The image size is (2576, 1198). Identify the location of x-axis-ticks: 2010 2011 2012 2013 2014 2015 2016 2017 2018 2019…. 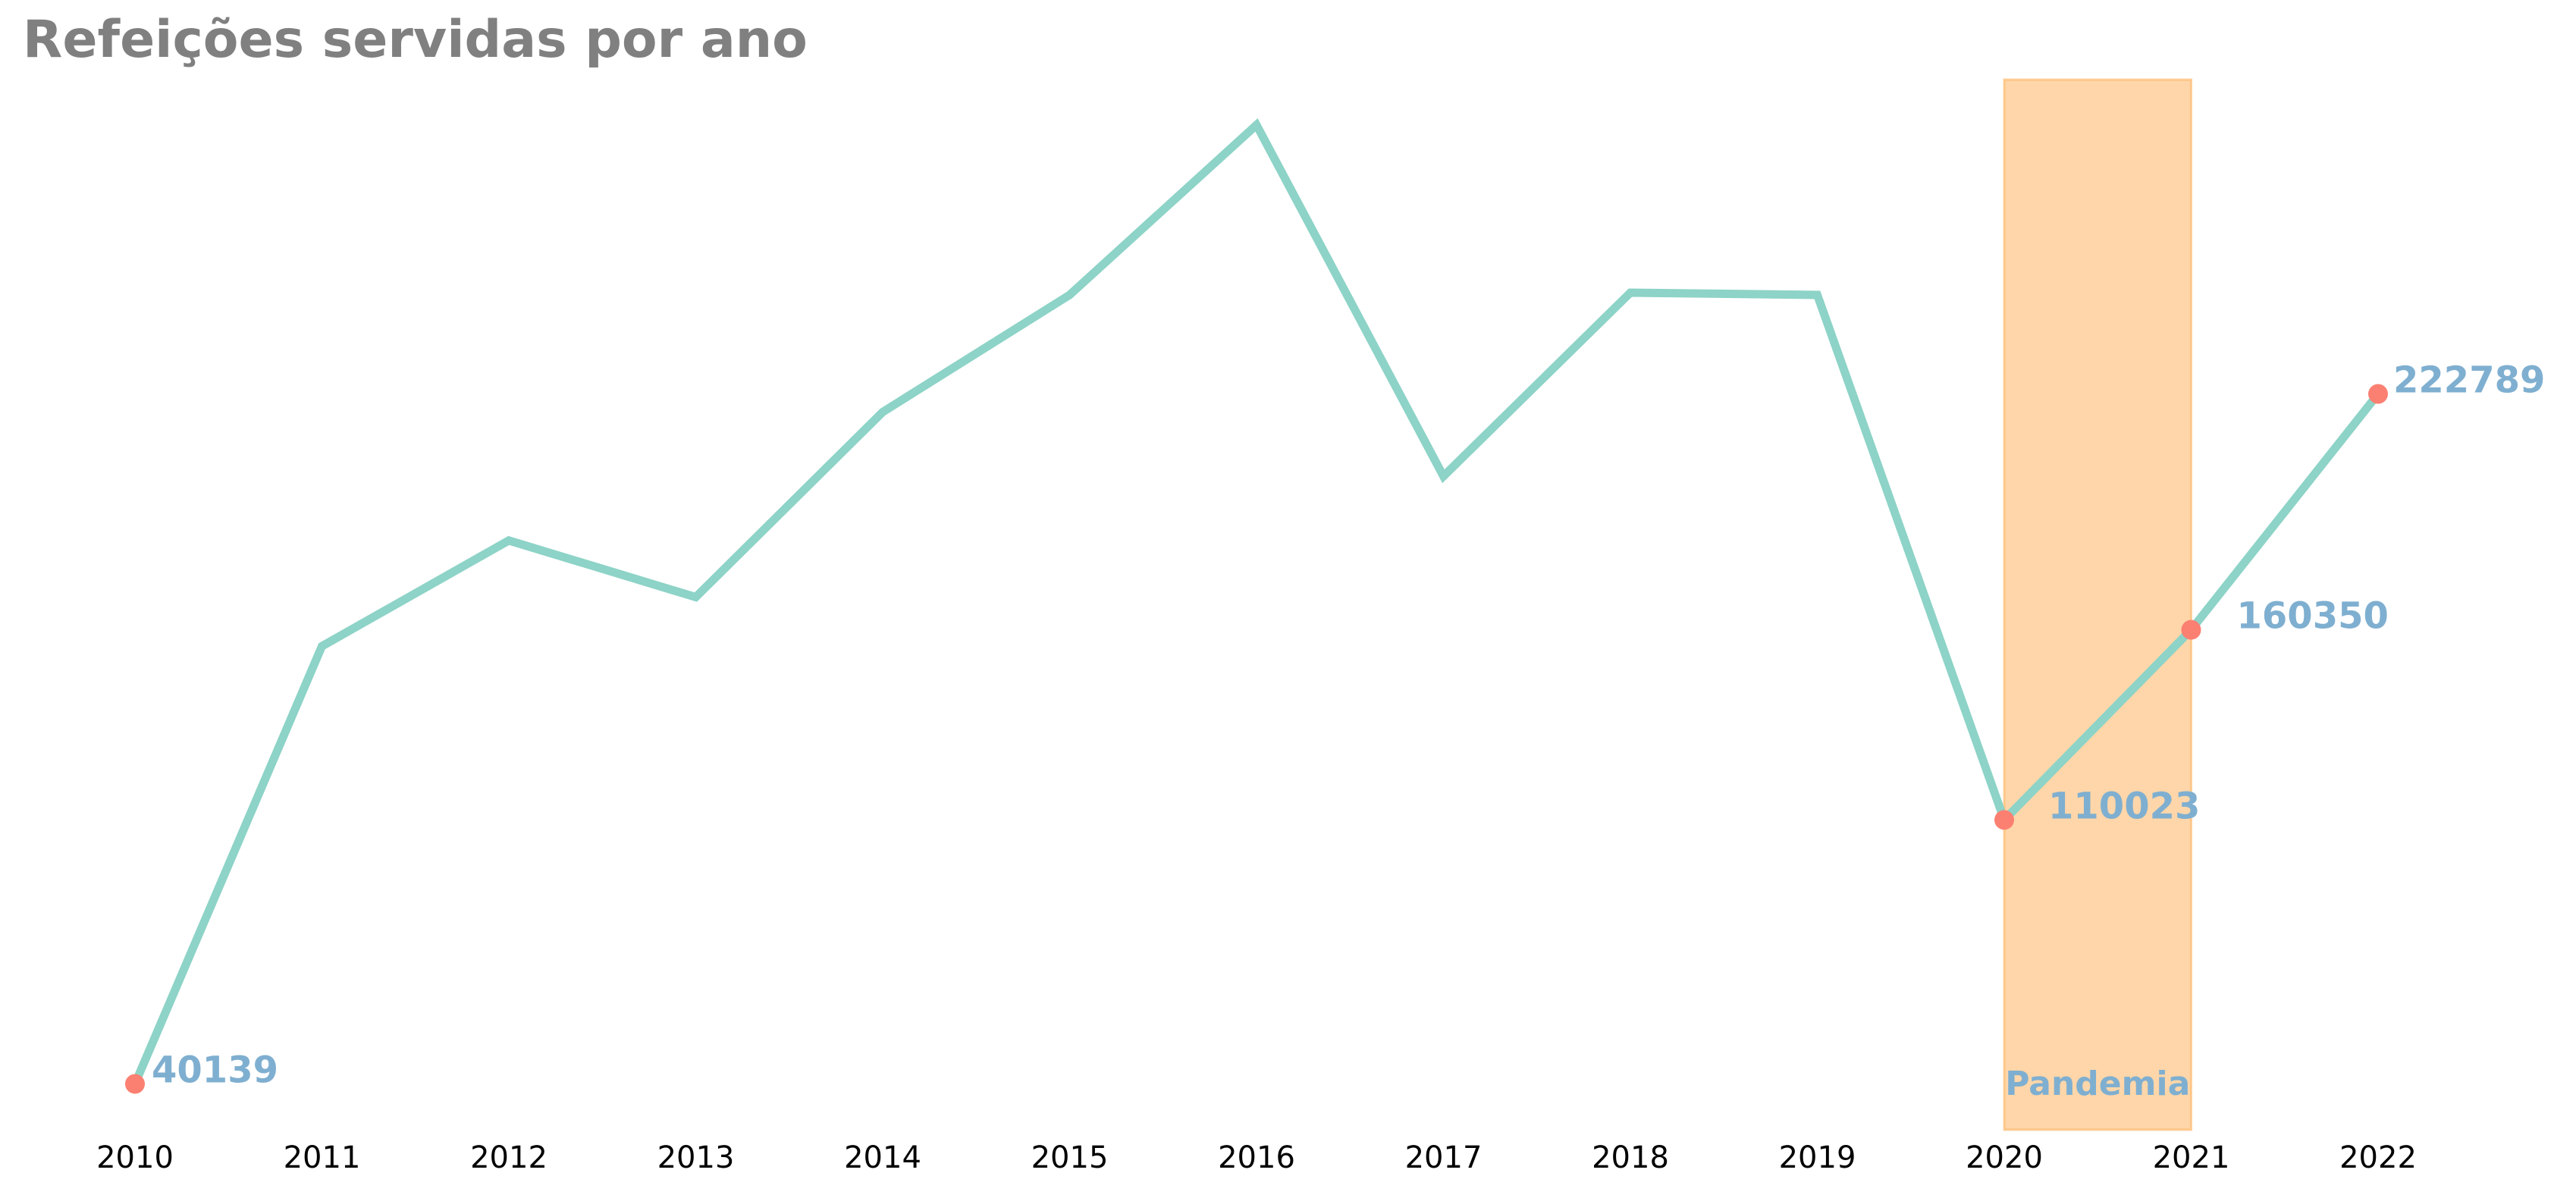
(1256, 1157).